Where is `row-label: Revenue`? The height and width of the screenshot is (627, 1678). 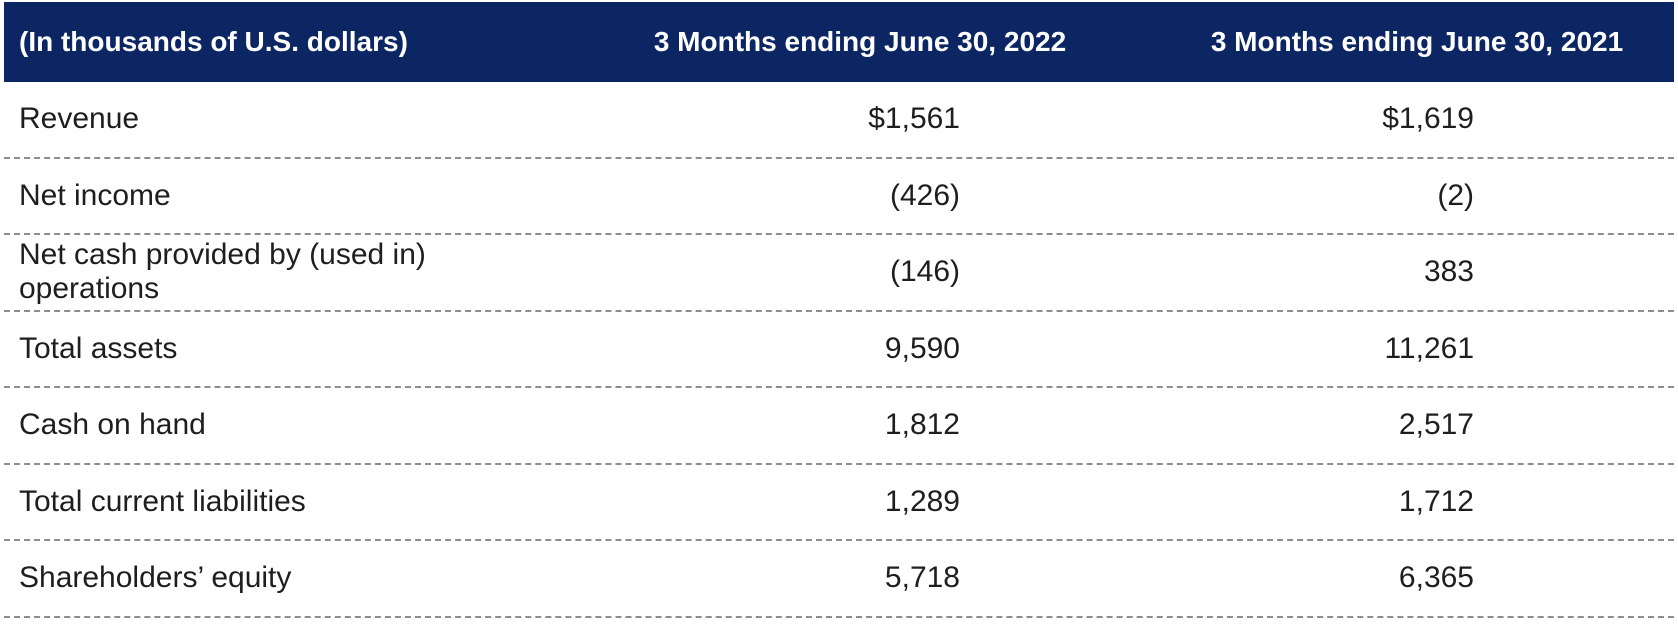 row-label: Revenue is located at coordinates (79, 119).